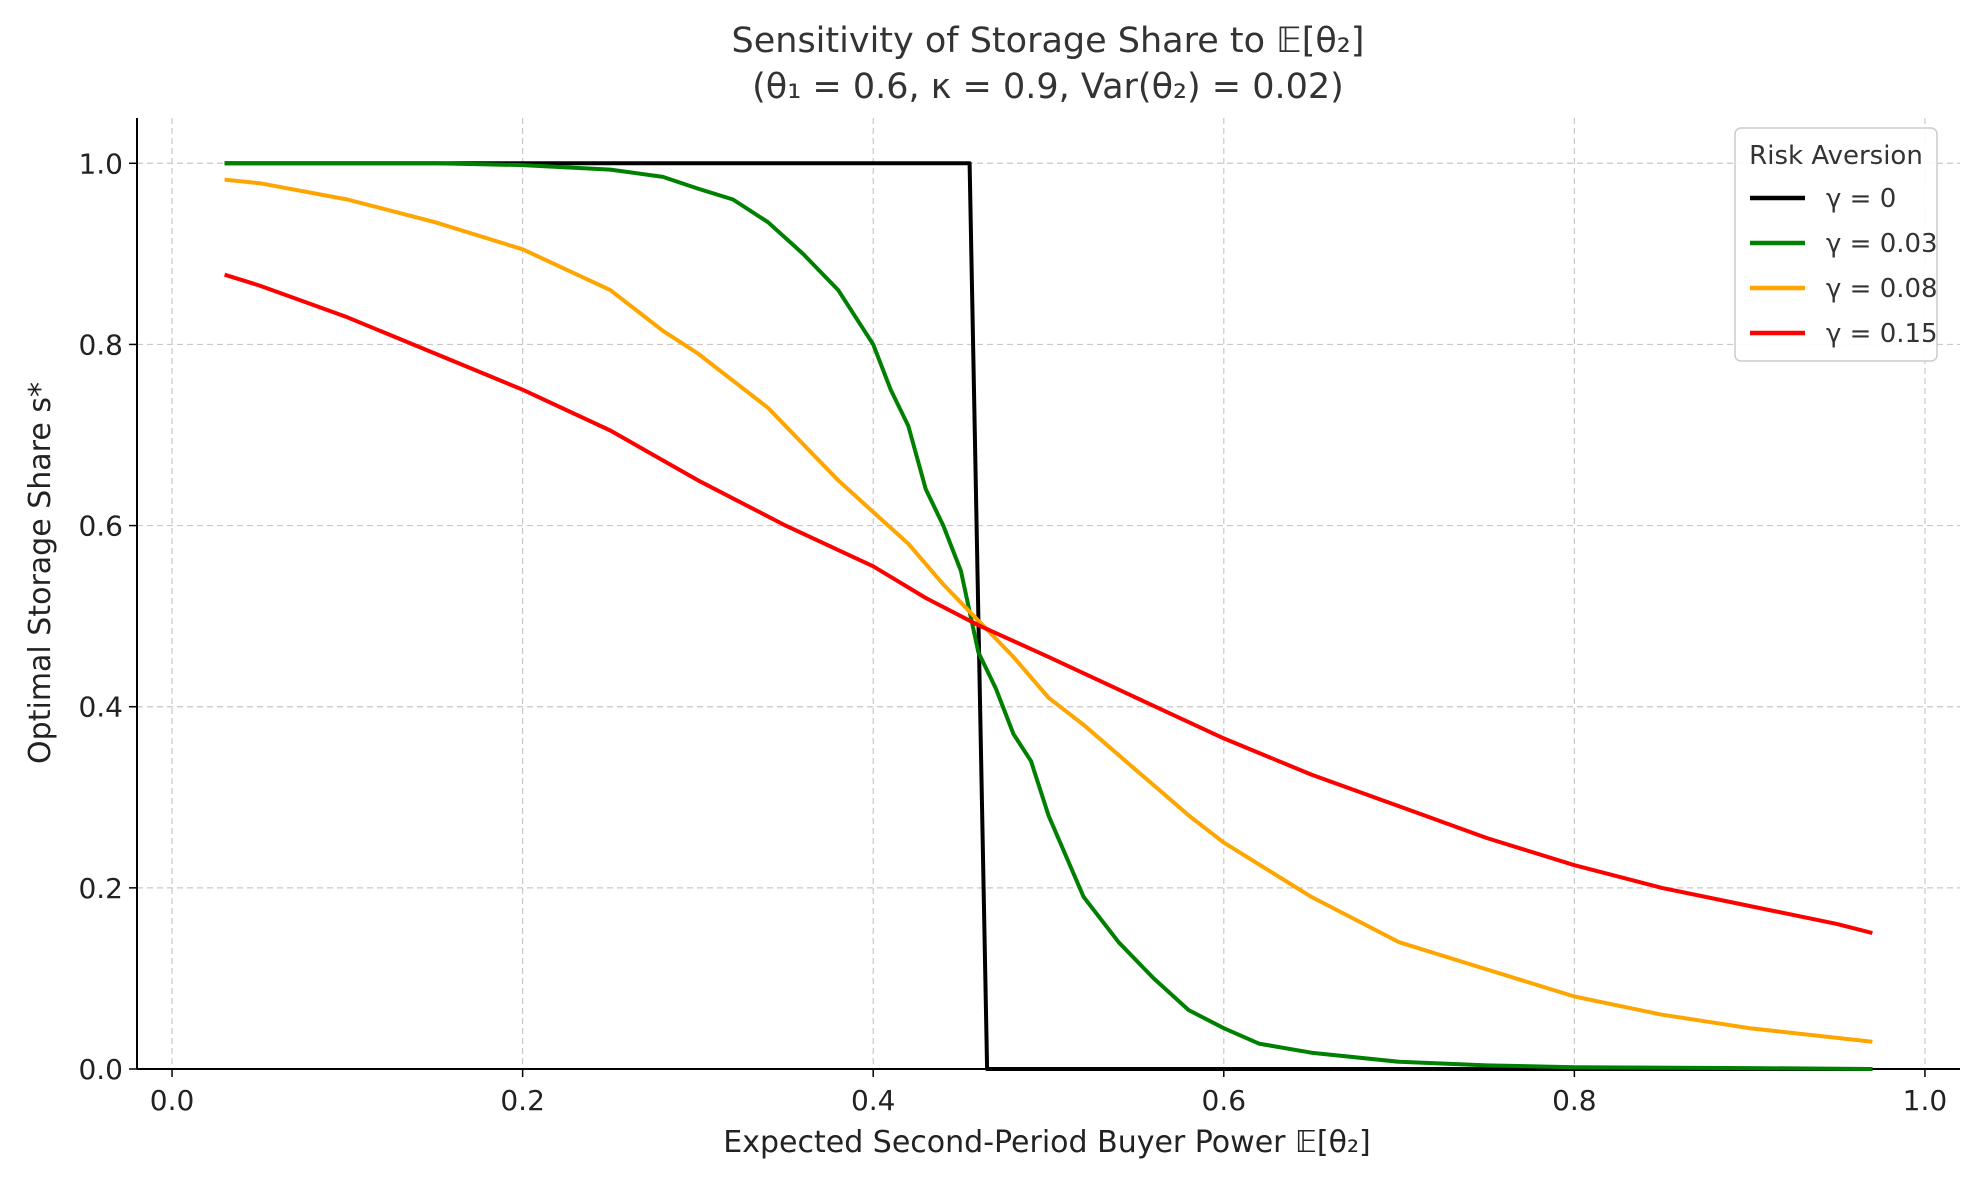 The image size is (1979, 1180). Describe the element at coordinates (1048, 87) in the screenshot. I see `chart-subtitle: (θ₁ = 0.6, κ = 0.9, Var(θ₂) = 0.02)` at that location.